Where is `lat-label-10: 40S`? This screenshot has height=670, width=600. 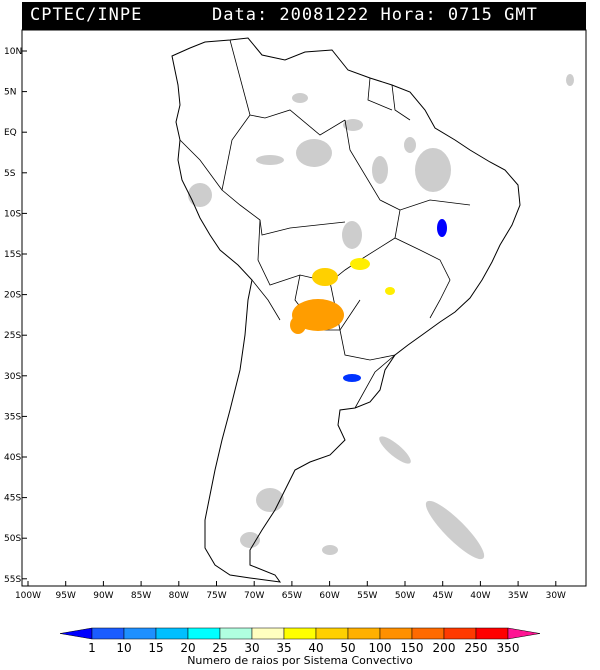 lat-label-10: 40S is located at coordinates (12, 458).